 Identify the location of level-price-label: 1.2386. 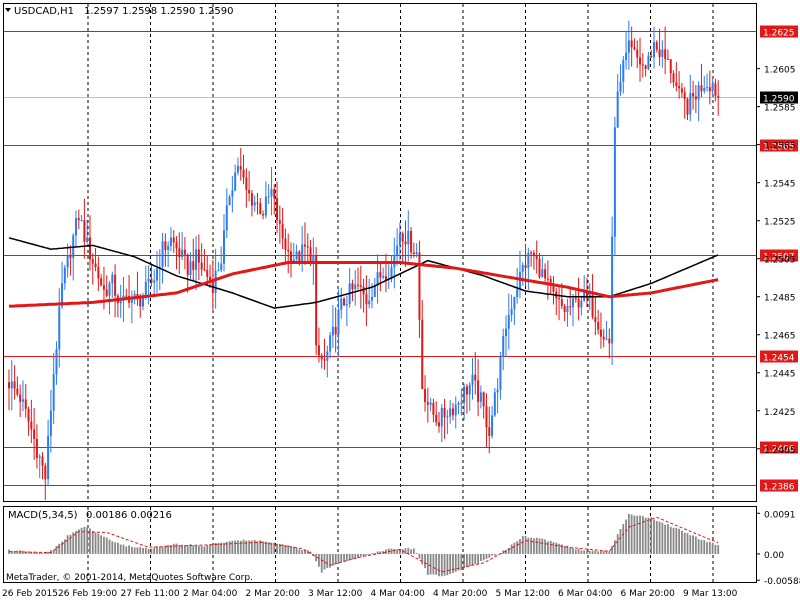
(779, 488).